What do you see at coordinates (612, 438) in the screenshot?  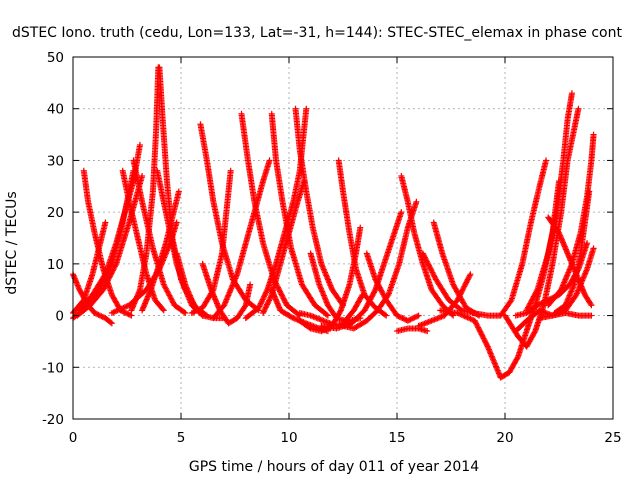 I see `x-tick-label: 25` at bounding box center [612, 438].